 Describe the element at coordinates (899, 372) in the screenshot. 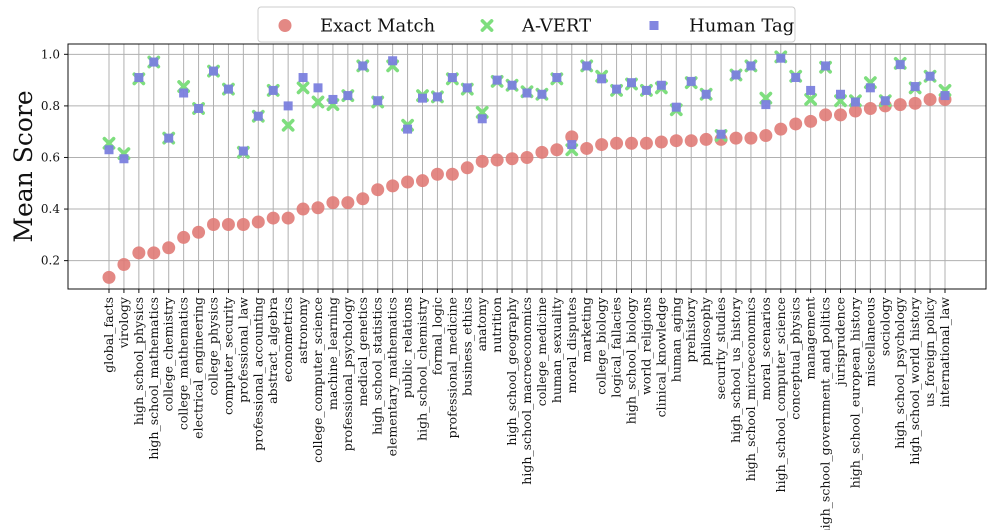

I see `x-tick-label: high_school_psychology` at that location.